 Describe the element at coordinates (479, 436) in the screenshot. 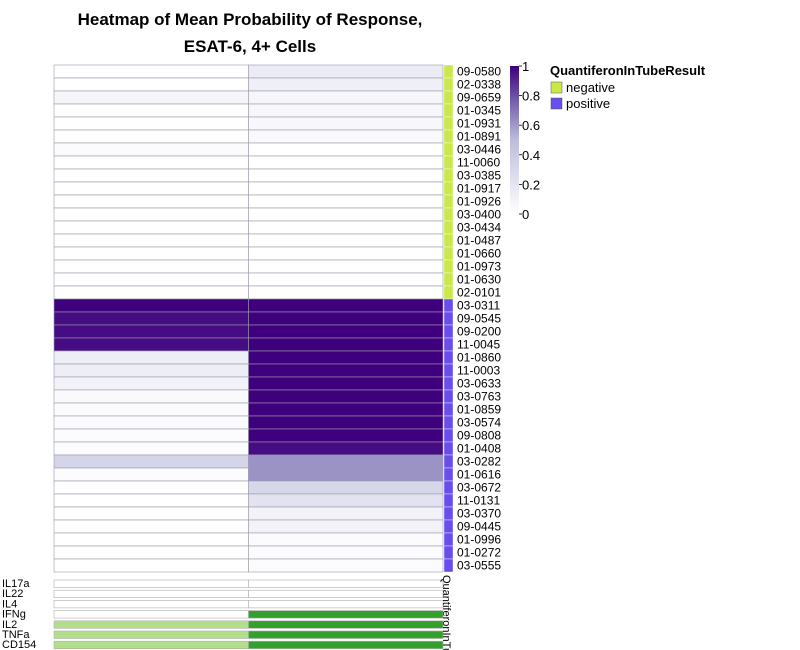

I see `row-label: 09-0808` at that location.